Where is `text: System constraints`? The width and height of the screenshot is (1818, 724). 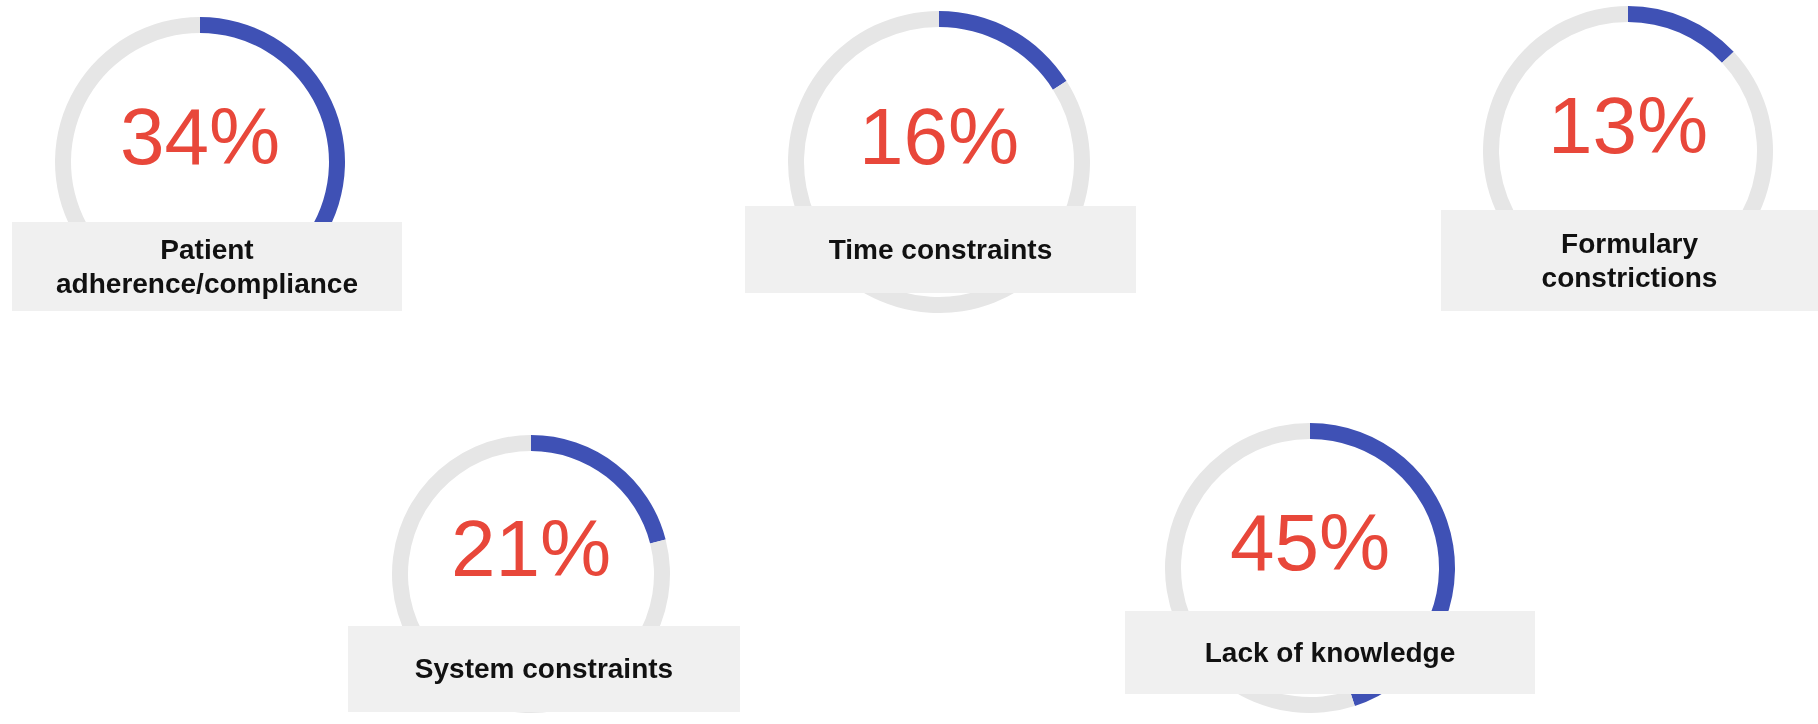
text: System constraints is located at coordinates (544, 669).